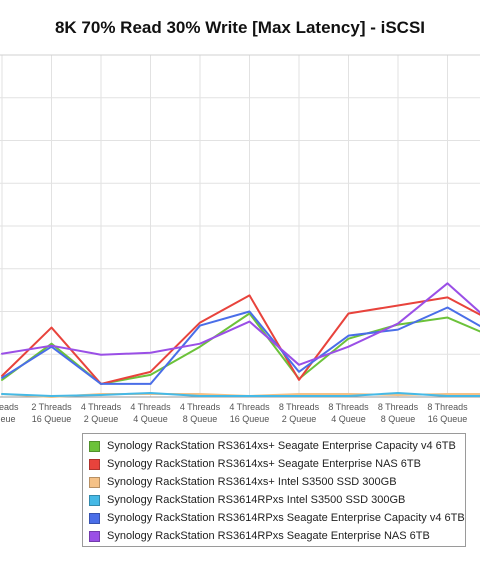  Describe the element at coordinates (51, 407) in the screenshot. I see `x-tick-label: 2 Threads` at that location.